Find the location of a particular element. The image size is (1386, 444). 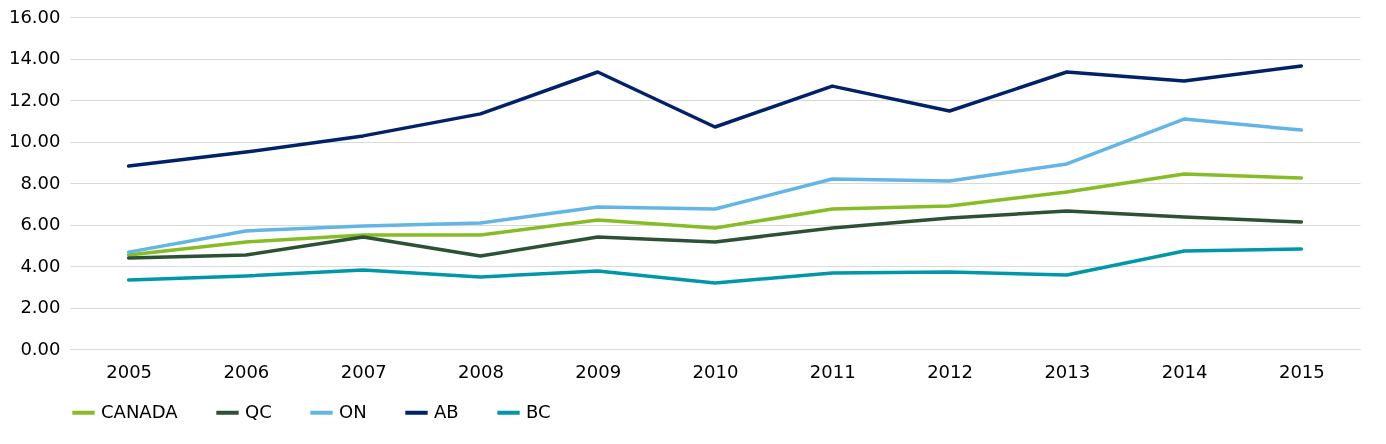

y-tick-label: 14.00 is located at coordinates (34, 57).